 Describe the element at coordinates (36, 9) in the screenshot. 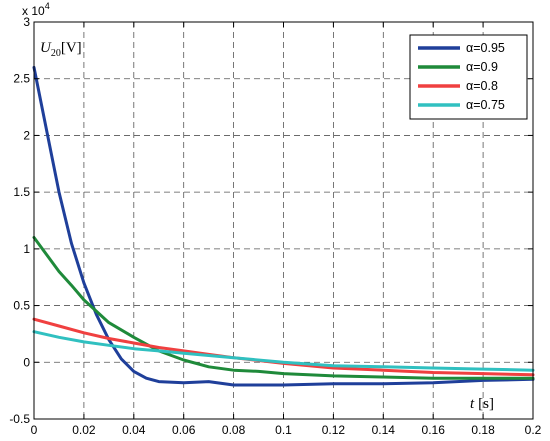

I see `y-multiplier-label: x 104` at that location.